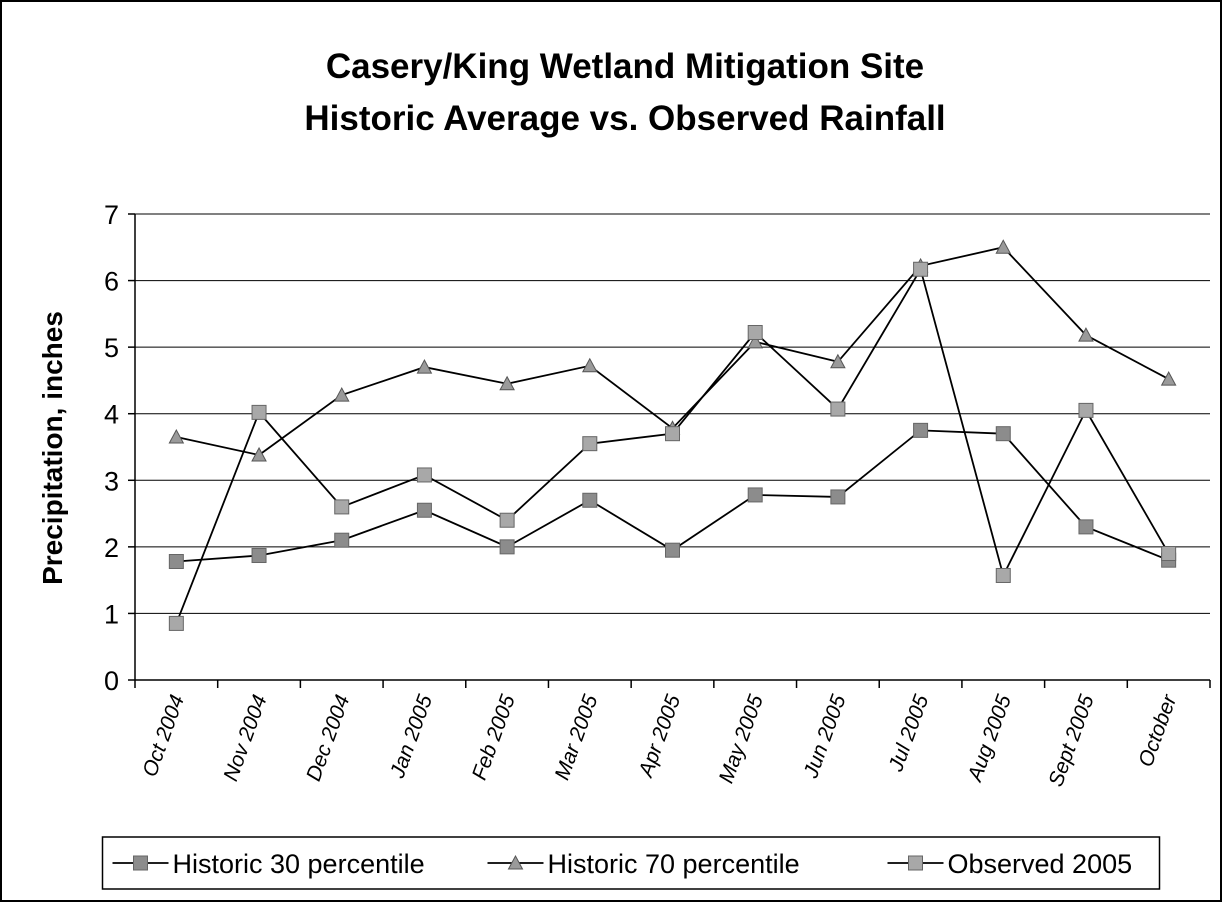 The width and height of the screenshot is (1222, 907). What do you see at coordinates (111, 415) in the screenshot?
I see `y-tick-label: 4` at bounding box center [111, 415].